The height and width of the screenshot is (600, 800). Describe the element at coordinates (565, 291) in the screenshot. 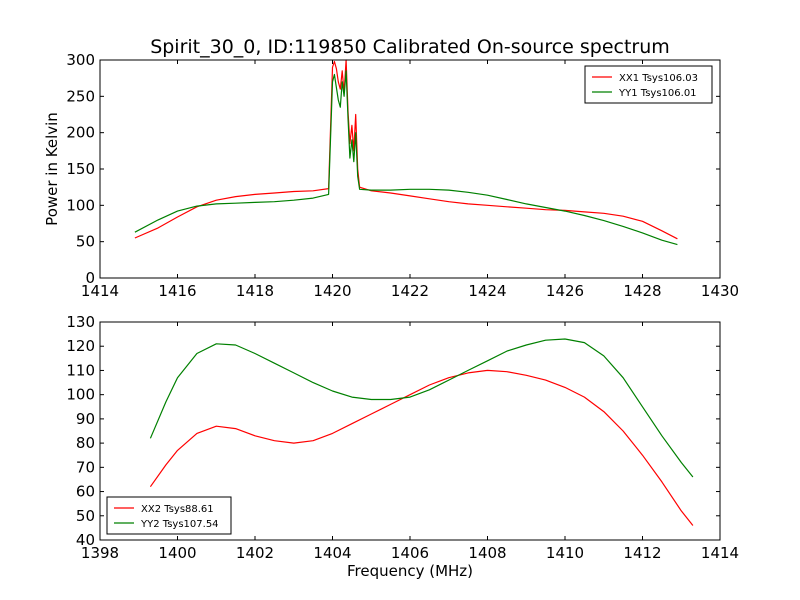

I see `x-tick-label: 1426` at that location.